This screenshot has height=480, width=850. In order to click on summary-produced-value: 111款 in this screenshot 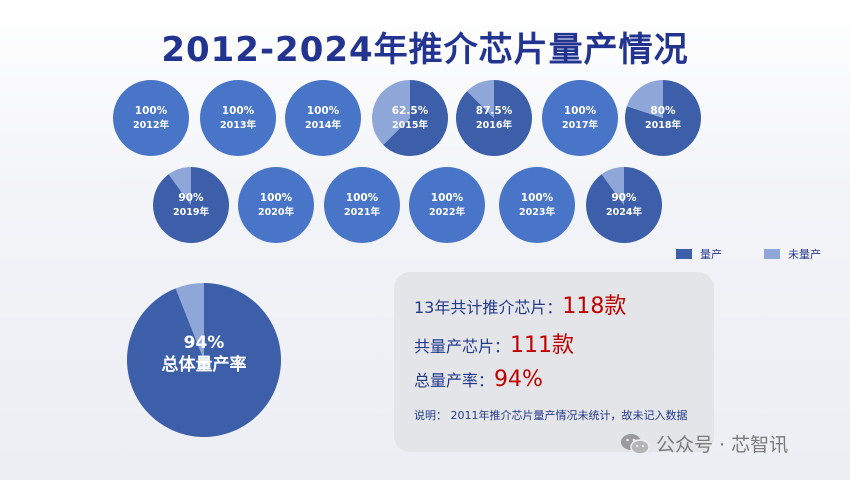, I will do `click(542, 345)`.